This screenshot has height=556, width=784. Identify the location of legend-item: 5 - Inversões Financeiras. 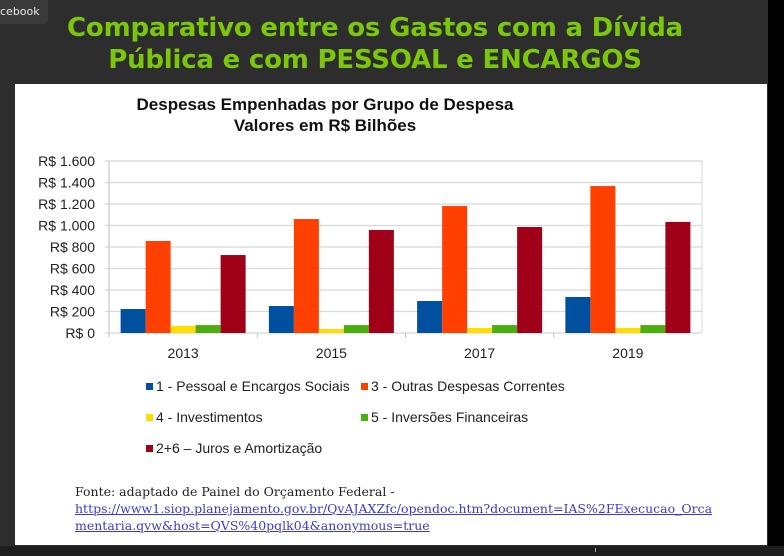
(444, 417).